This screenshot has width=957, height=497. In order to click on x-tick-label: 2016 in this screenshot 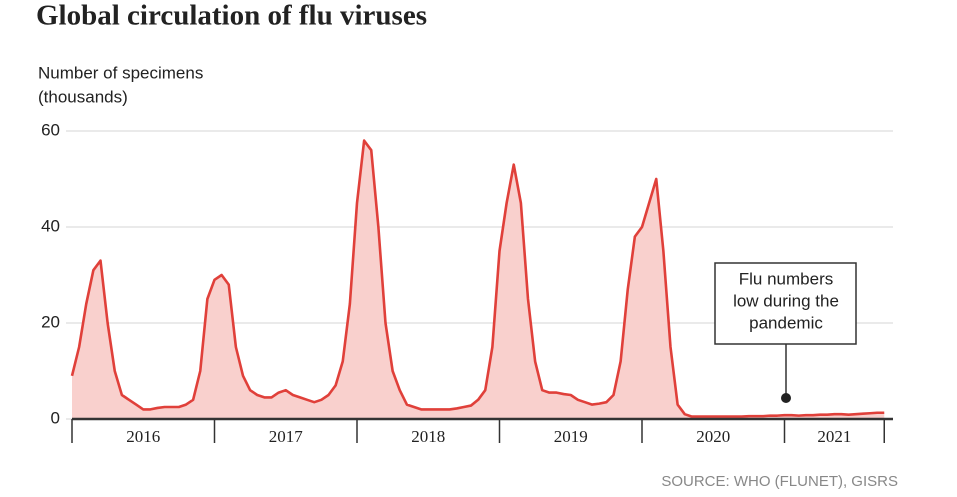, I will do `click(143, 436)`.